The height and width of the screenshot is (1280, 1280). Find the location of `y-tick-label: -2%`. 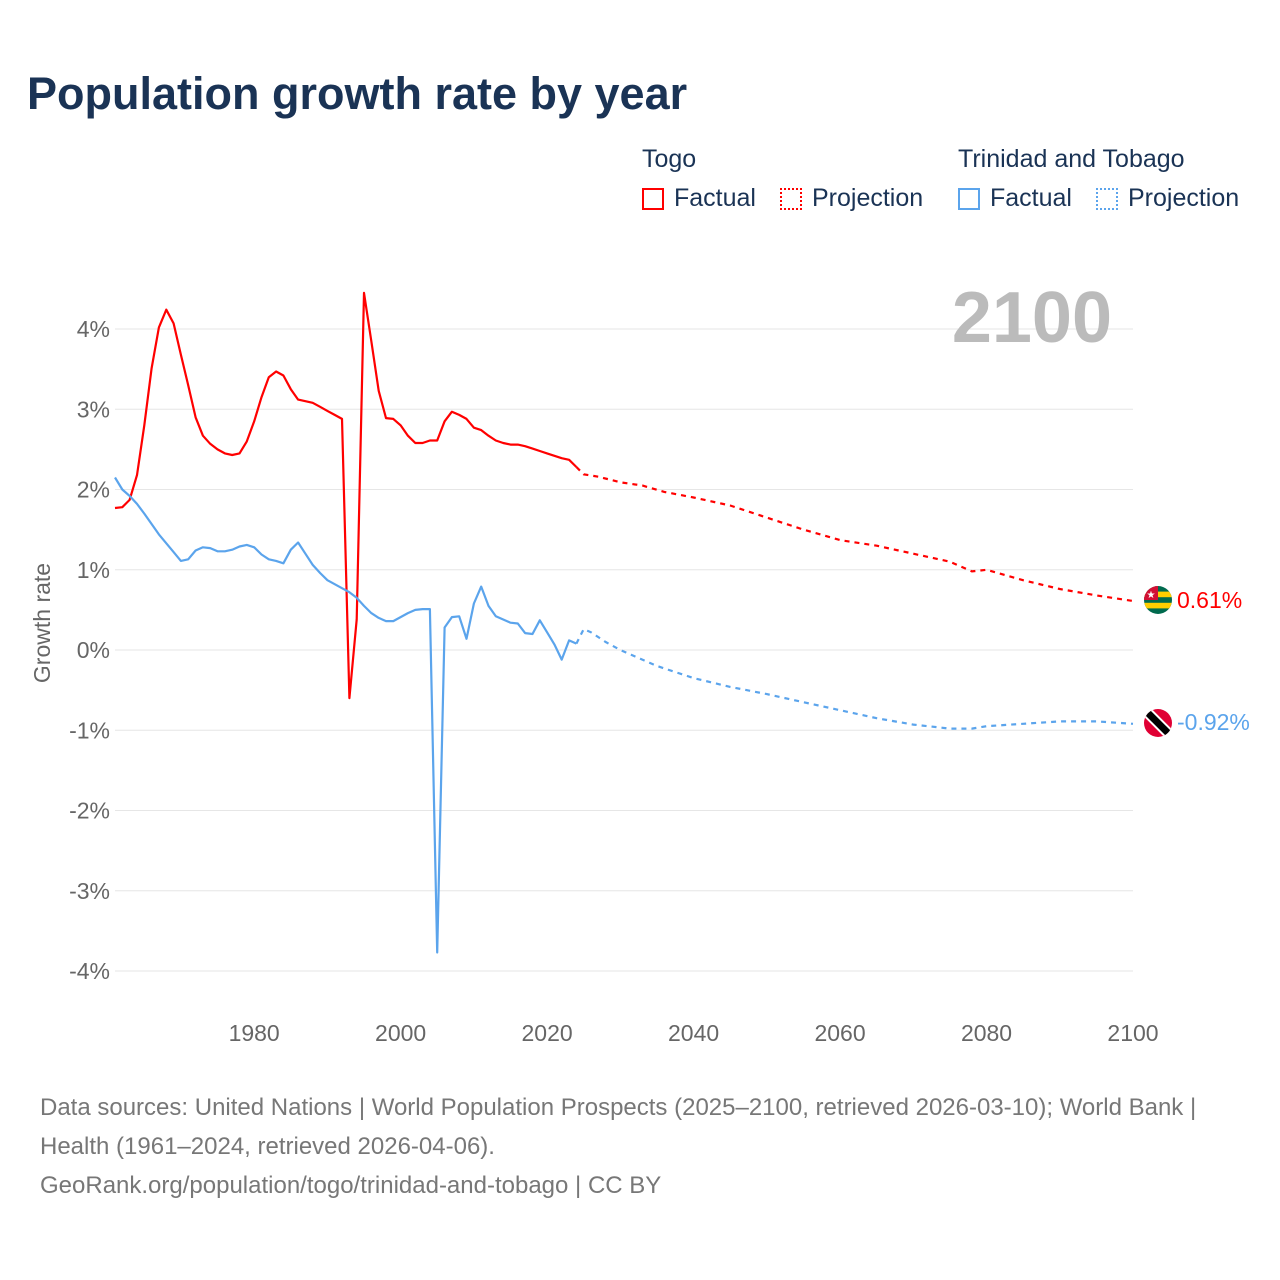

y-tick-label: -2% is located at coordinates (89, 811).